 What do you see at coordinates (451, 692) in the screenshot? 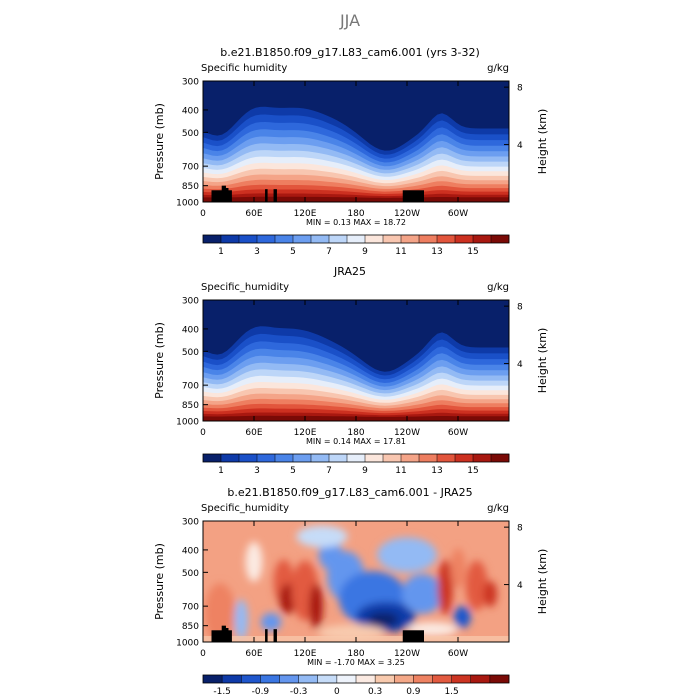
I see `colorbar-label: 1.5` at bounding box center [451, 692].